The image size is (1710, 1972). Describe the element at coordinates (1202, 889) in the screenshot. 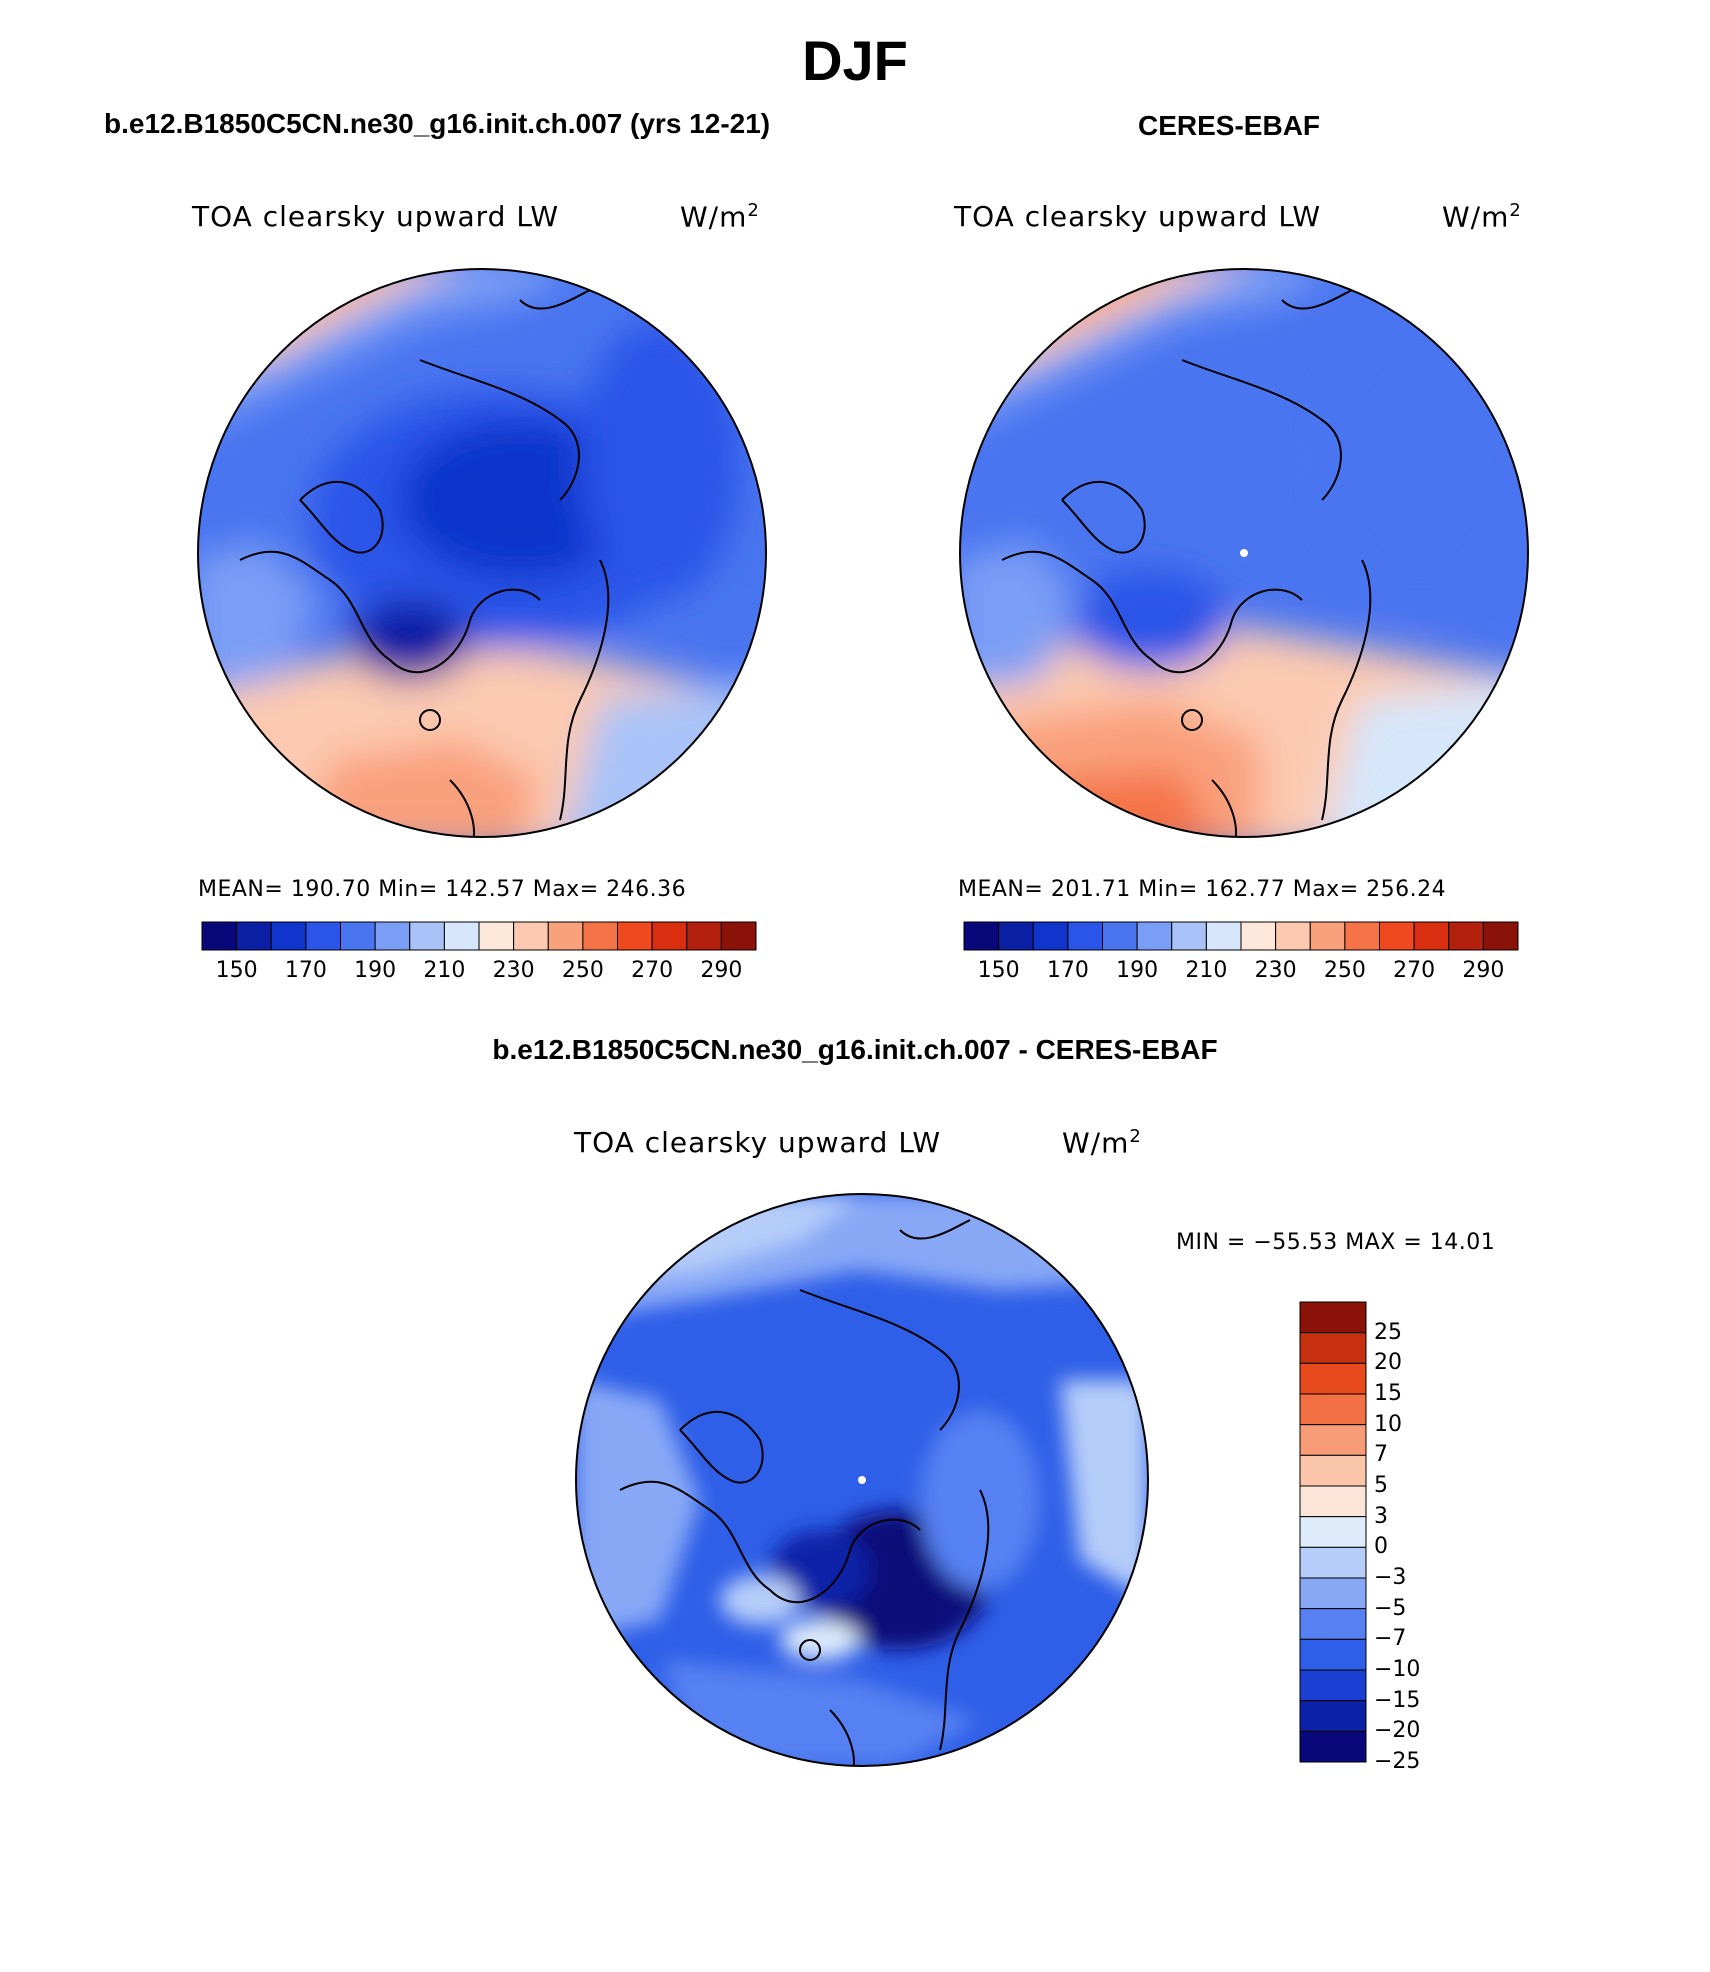

I see `panel-2-stats: MEAN= 201.71 Min= 162.77 Max= 256.24` at that location.